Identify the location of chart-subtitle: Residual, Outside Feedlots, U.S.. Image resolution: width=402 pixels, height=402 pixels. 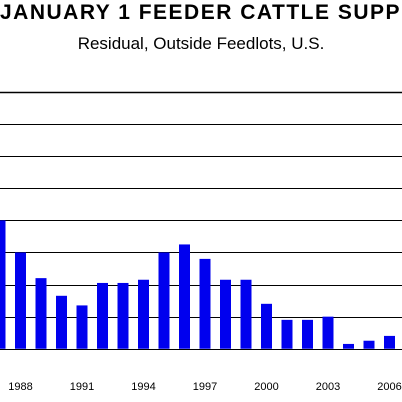
(201, 43).